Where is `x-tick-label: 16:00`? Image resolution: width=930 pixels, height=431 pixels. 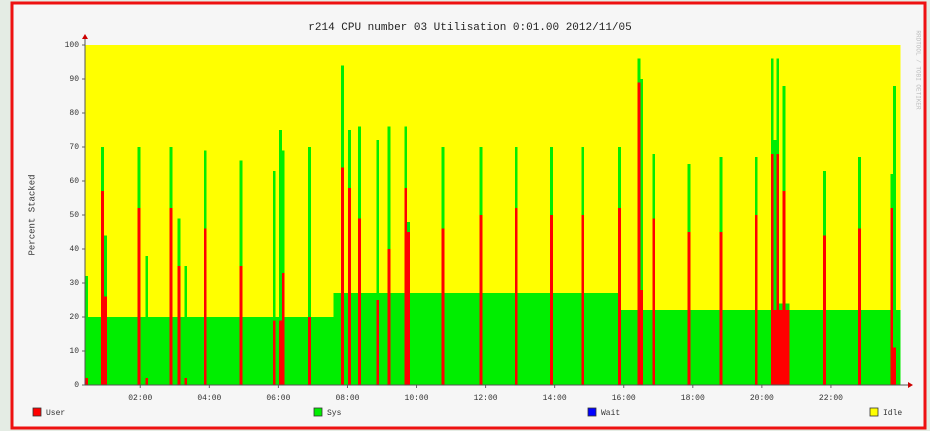 x-tick-label: 16:00 is located at coordinates (624, 398).